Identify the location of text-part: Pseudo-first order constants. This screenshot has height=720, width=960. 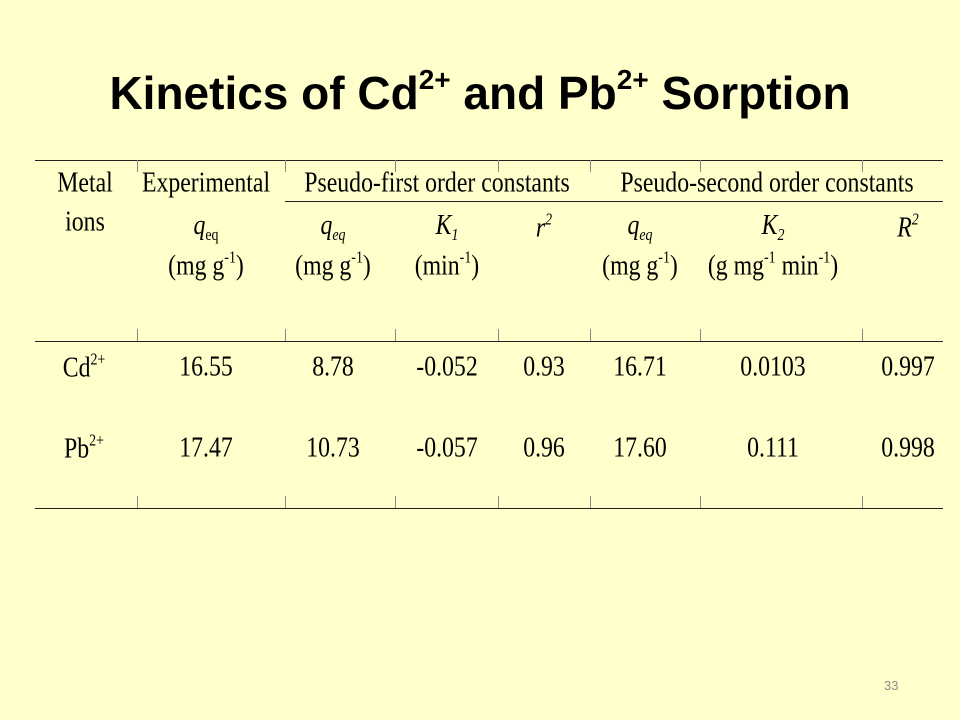
(437, 182).